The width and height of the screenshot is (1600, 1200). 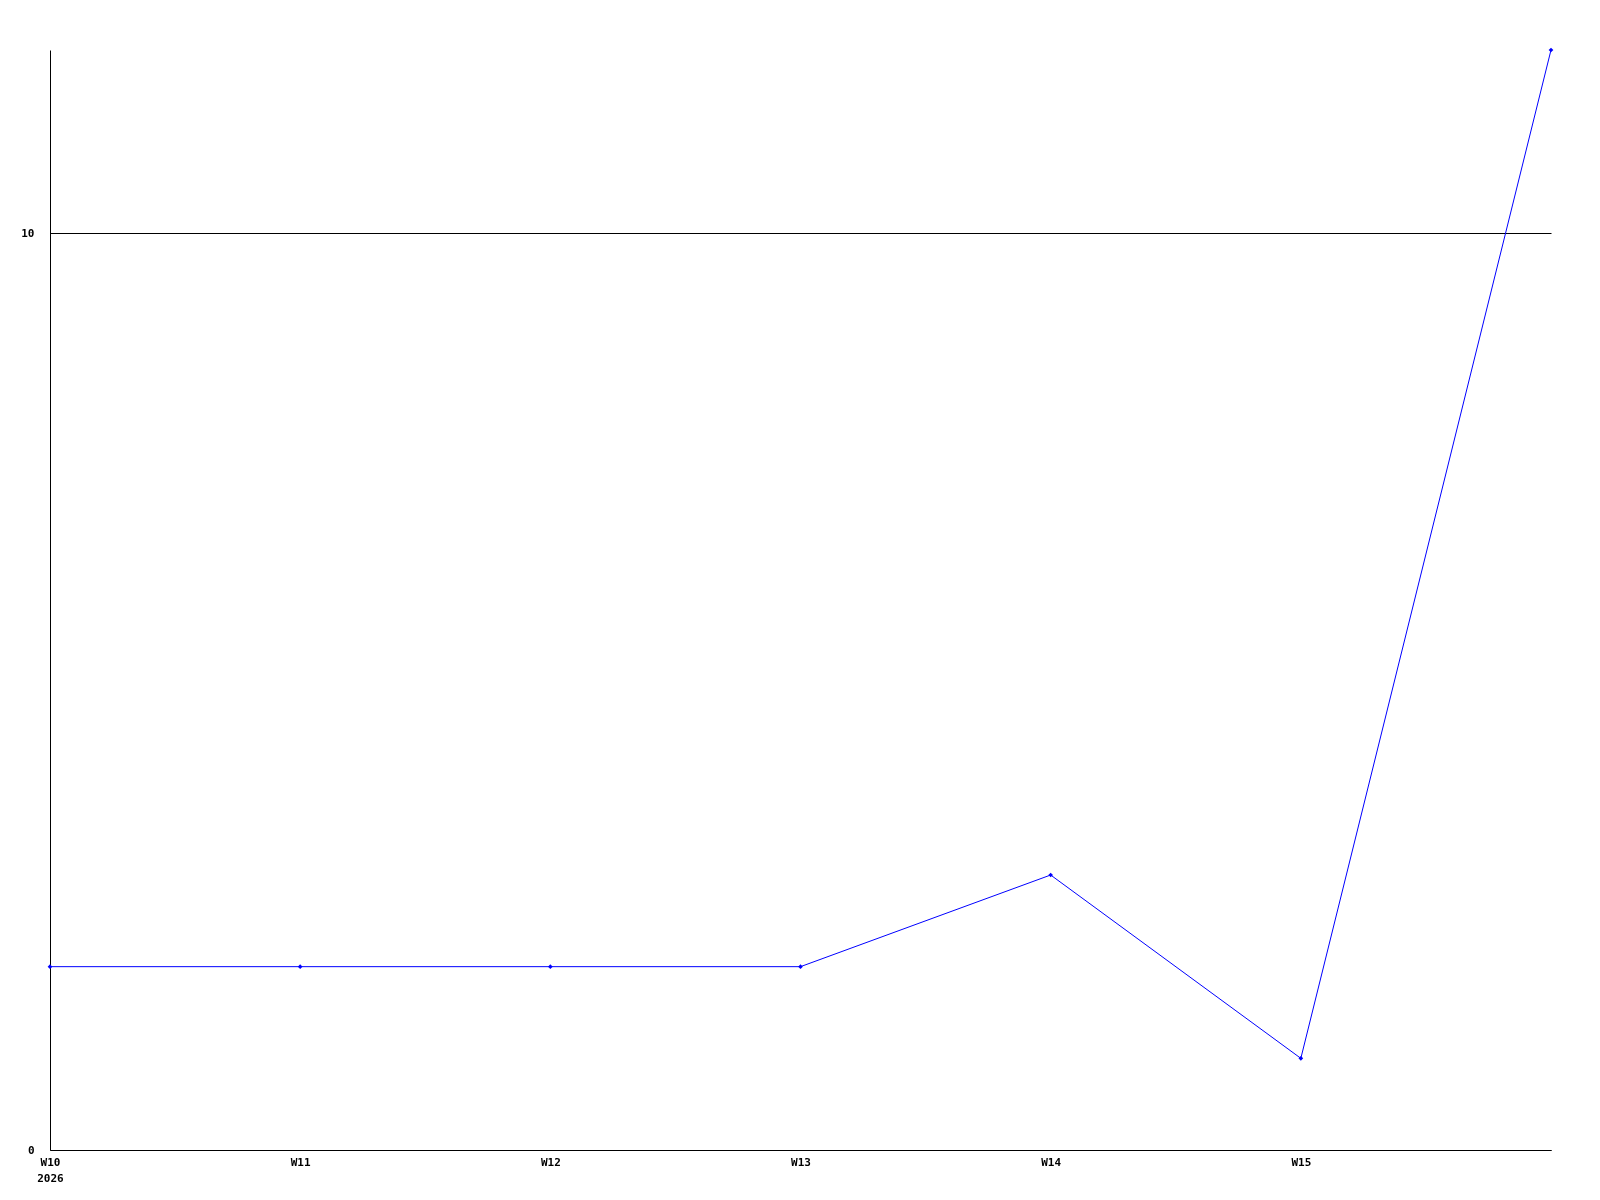 What do you see at coordinates (31, 1150) in the screenshot?
I see `y-tick-label: 0` at bounding box center [31, 1150].